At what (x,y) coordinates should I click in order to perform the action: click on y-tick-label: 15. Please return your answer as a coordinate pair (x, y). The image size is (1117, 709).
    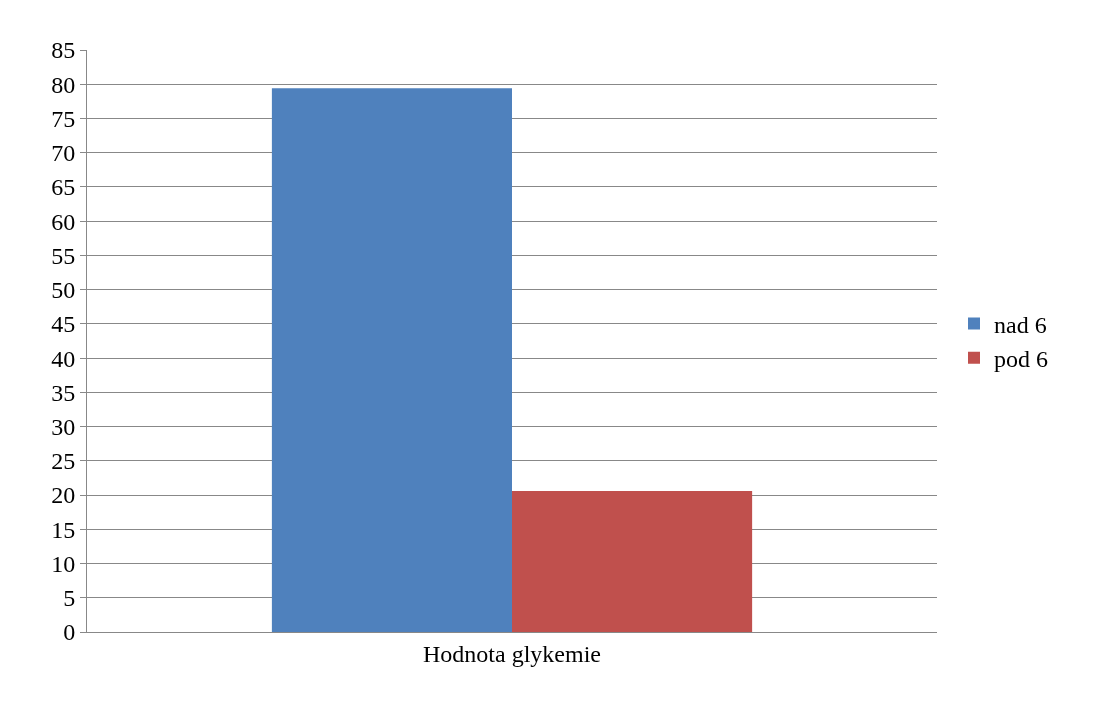
    Looking at the image, I should click on (63, 529).